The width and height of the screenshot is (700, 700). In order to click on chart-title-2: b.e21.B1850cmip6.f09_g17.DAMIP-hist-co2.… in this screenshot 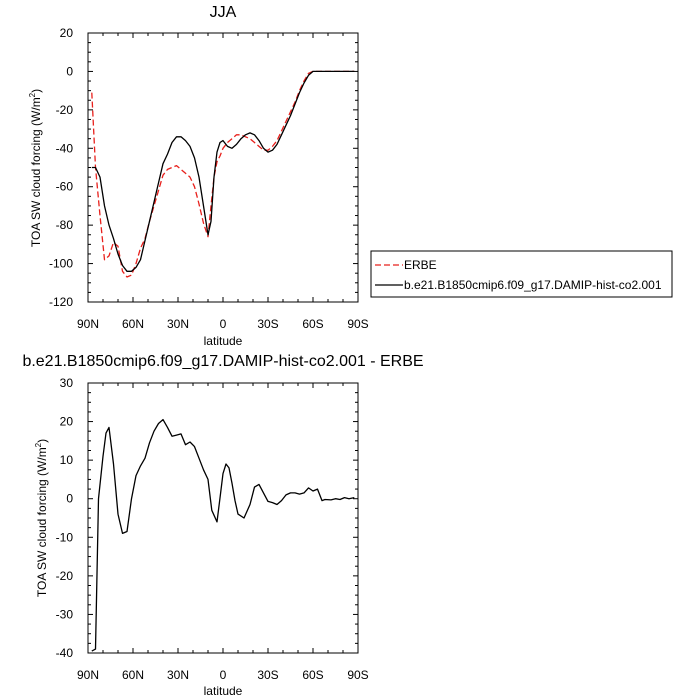, I will do `click(222, 361)`.